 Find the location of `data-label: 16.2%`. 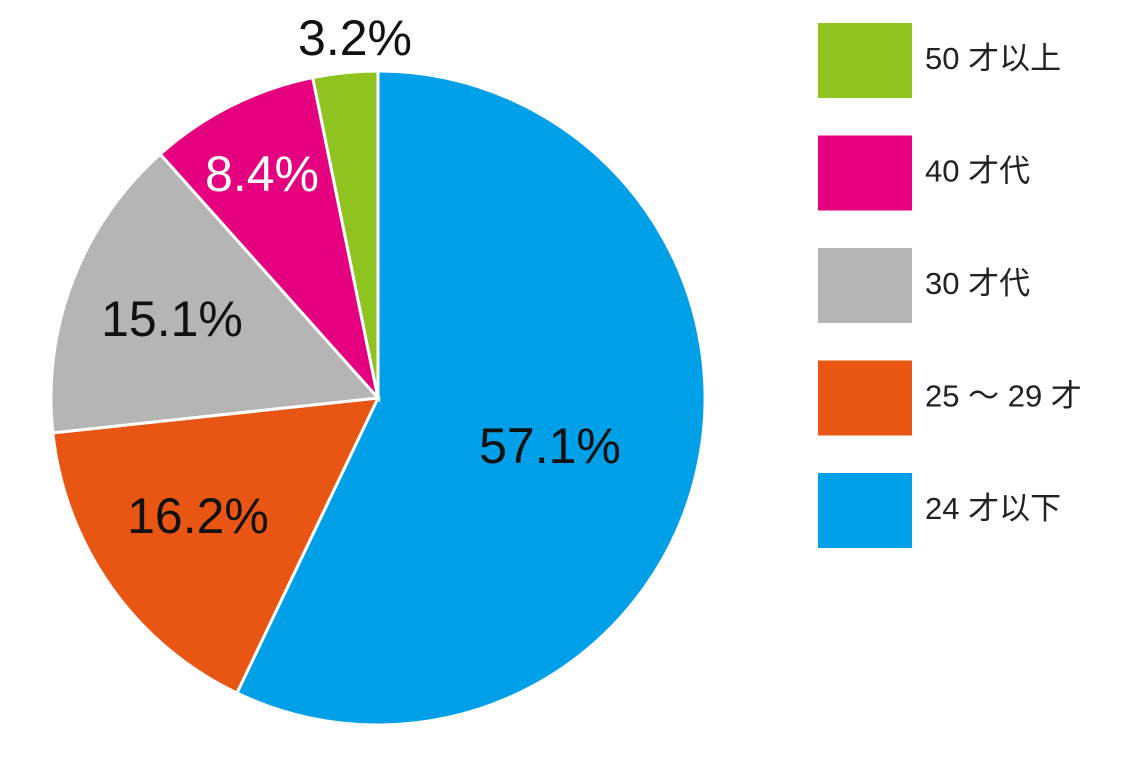

data-label: 16.2% is located at coordinates (198, 516).